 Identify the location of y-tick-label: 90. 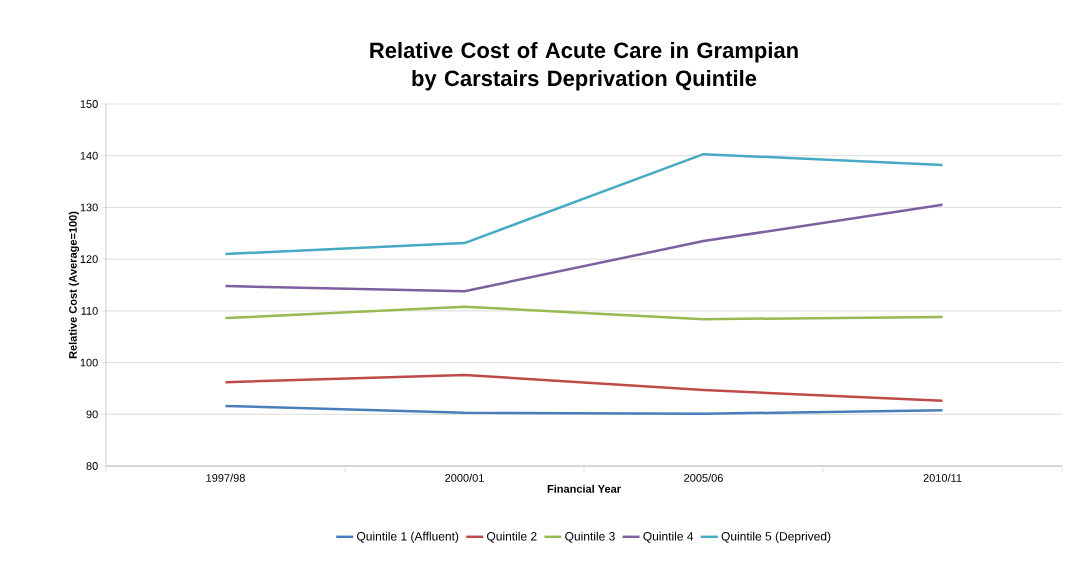
(92, 414).